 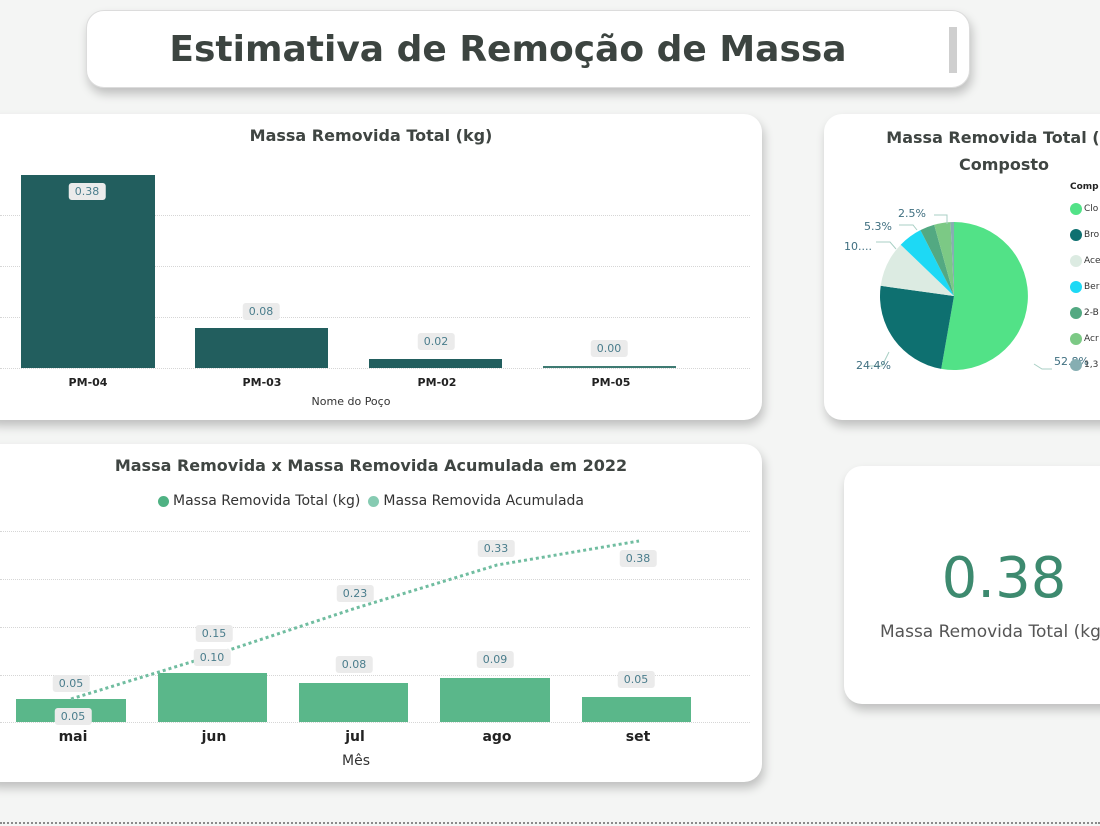 What do you see at coordinates (912, 213) in the screenshot?
I see `pie-label-acr: 2.5%` at bounding box center [912, 213].